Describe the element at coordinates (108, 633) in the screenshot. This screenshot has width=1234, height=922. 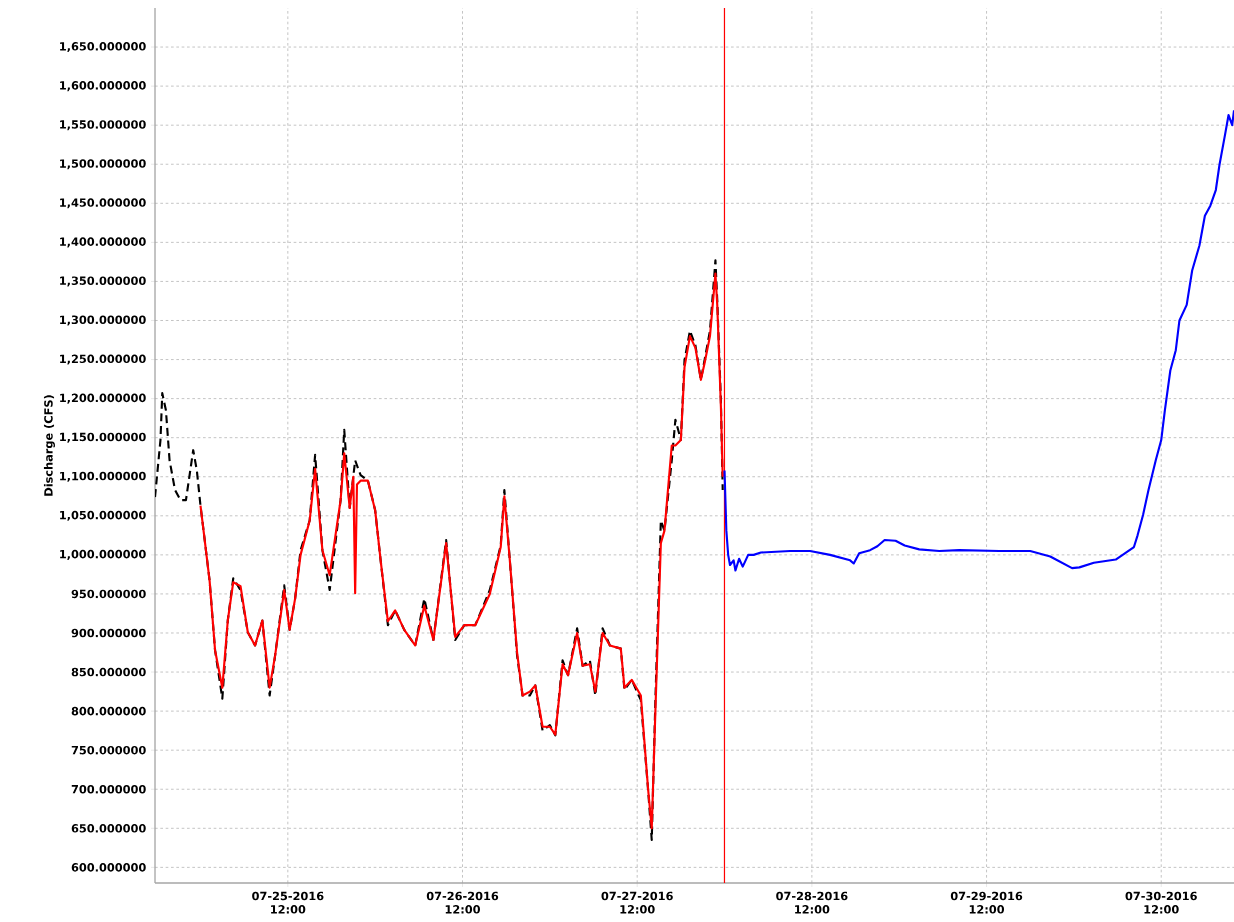
I see `y-tick-label: 900.000000` at that location.